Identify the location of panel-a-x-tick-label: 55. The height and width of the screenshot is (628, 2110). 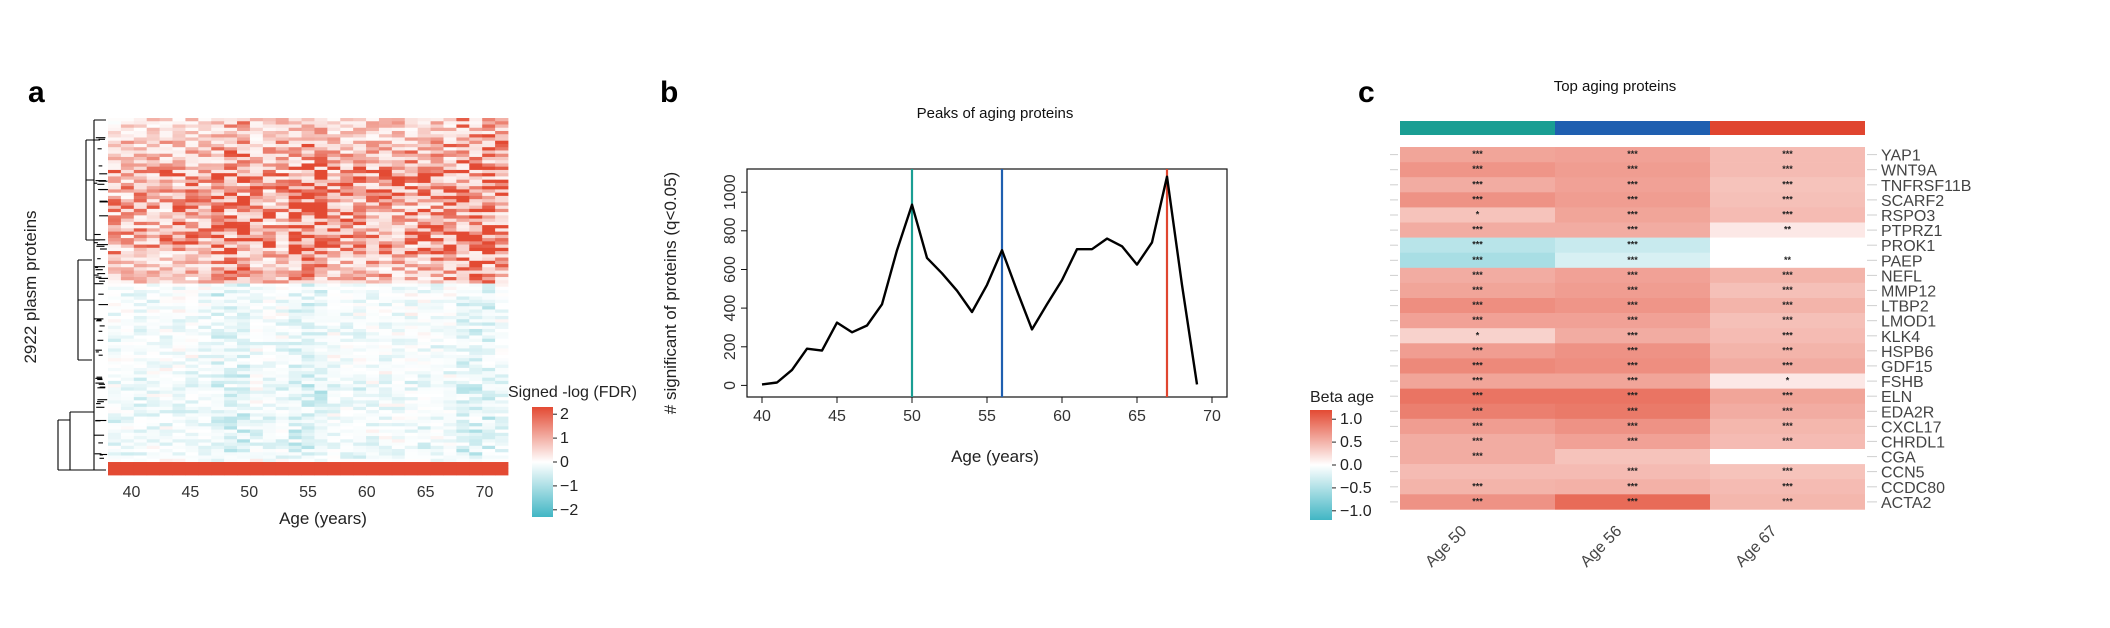
(308, 492).